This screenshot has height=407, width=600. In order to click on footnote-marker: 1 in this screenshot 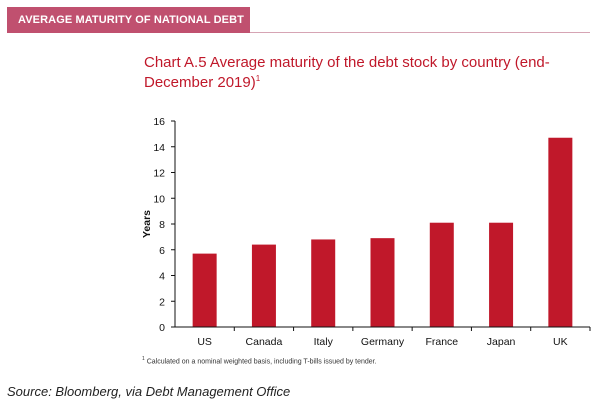, I will do `click(143, 359)`.